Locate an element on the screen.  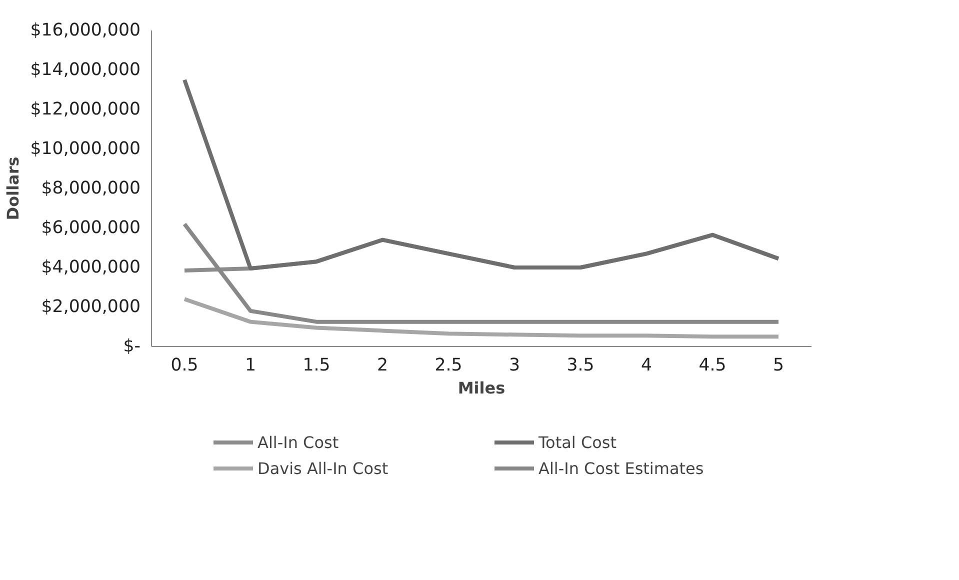
y-tick-label: $2,000,000 is located at coordinates (91, 307).